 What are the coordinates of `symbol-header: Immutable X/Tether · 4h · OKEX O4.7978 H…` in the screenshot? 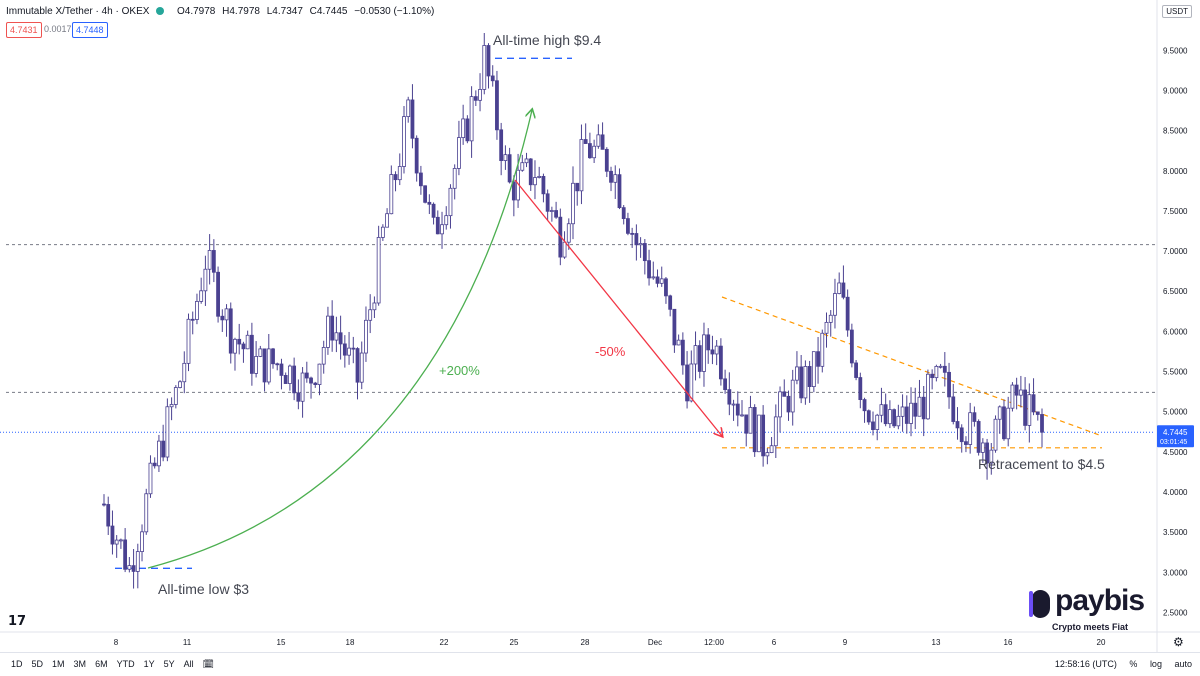 It's located at (220, 11).